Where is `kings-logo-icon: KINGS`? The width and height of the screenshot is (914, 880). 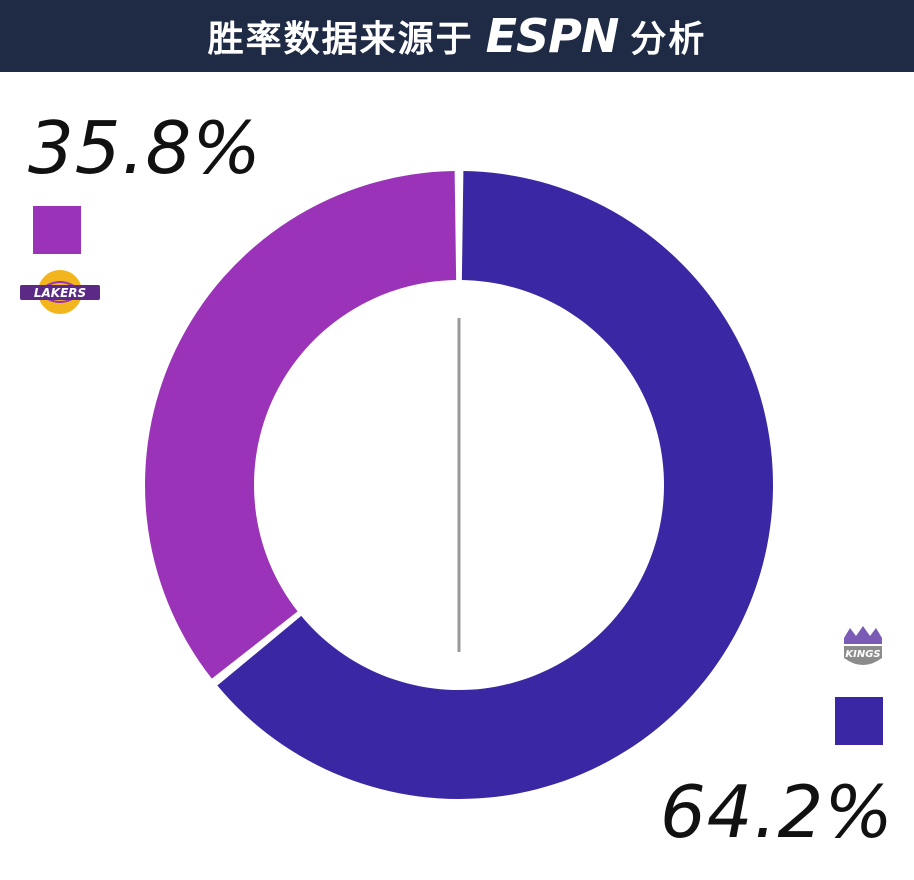 kings-logo-icon: KINGS is located at coordinates (863, 645).